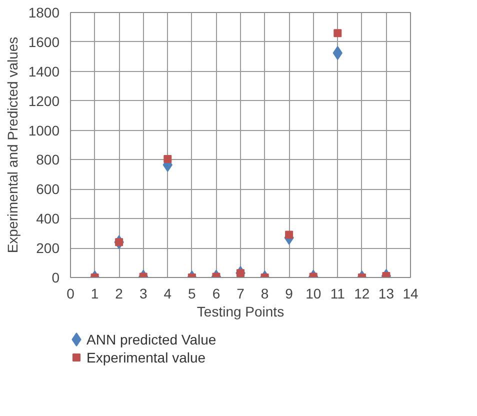  I want to click on x-tick-label: 5, so click(192, 294).